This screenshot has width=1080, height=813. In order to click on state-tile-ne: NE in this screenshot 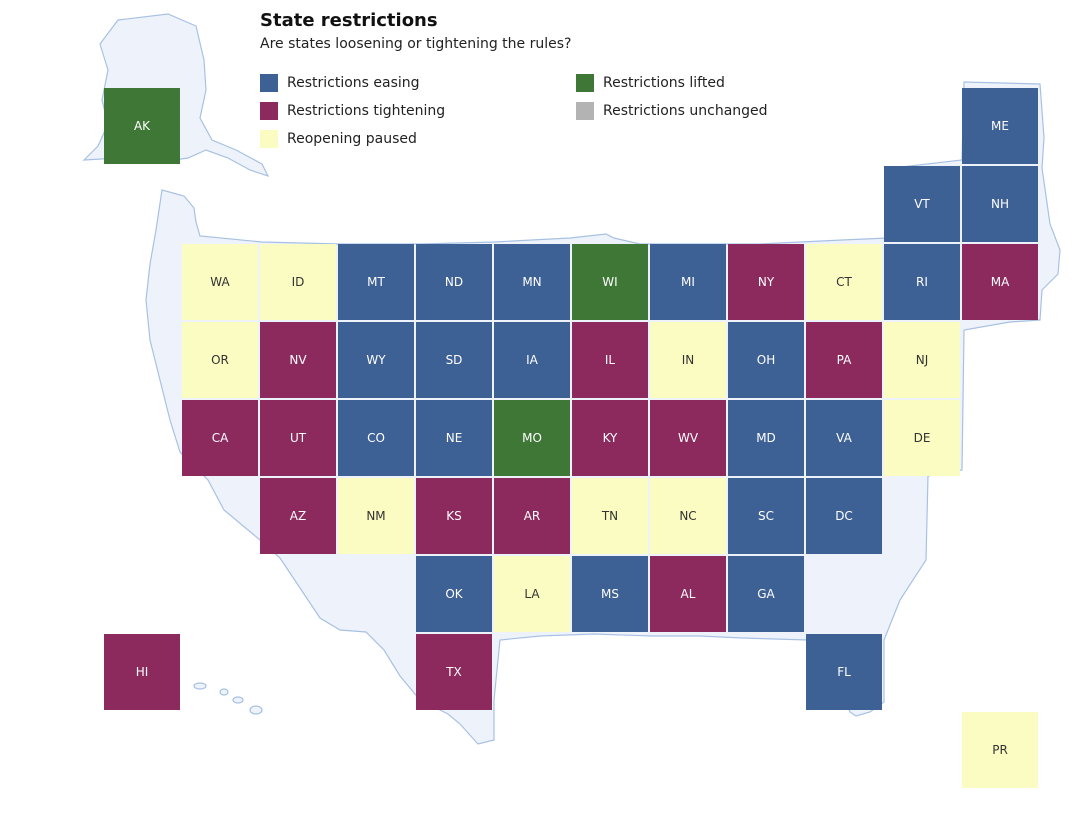, I will do `click(454, 438)`.